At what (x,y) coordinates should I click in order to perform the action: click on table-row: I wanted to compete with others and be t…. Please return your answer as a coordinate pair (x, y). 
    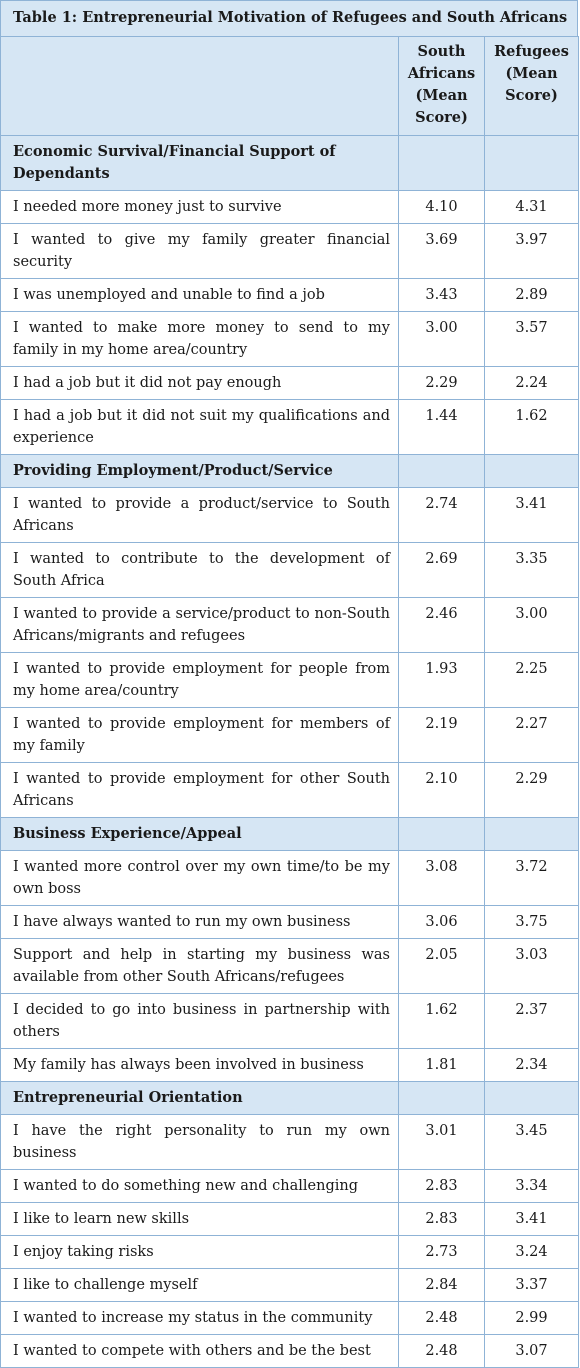
    Looking at the image, I should click on (289, 1351).